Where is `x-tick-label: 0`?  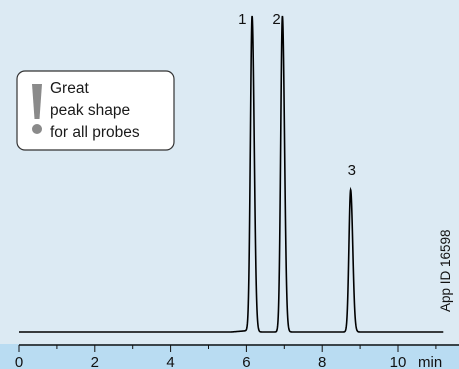
x-tick-label: 0 is located at coordinates (19, 361).